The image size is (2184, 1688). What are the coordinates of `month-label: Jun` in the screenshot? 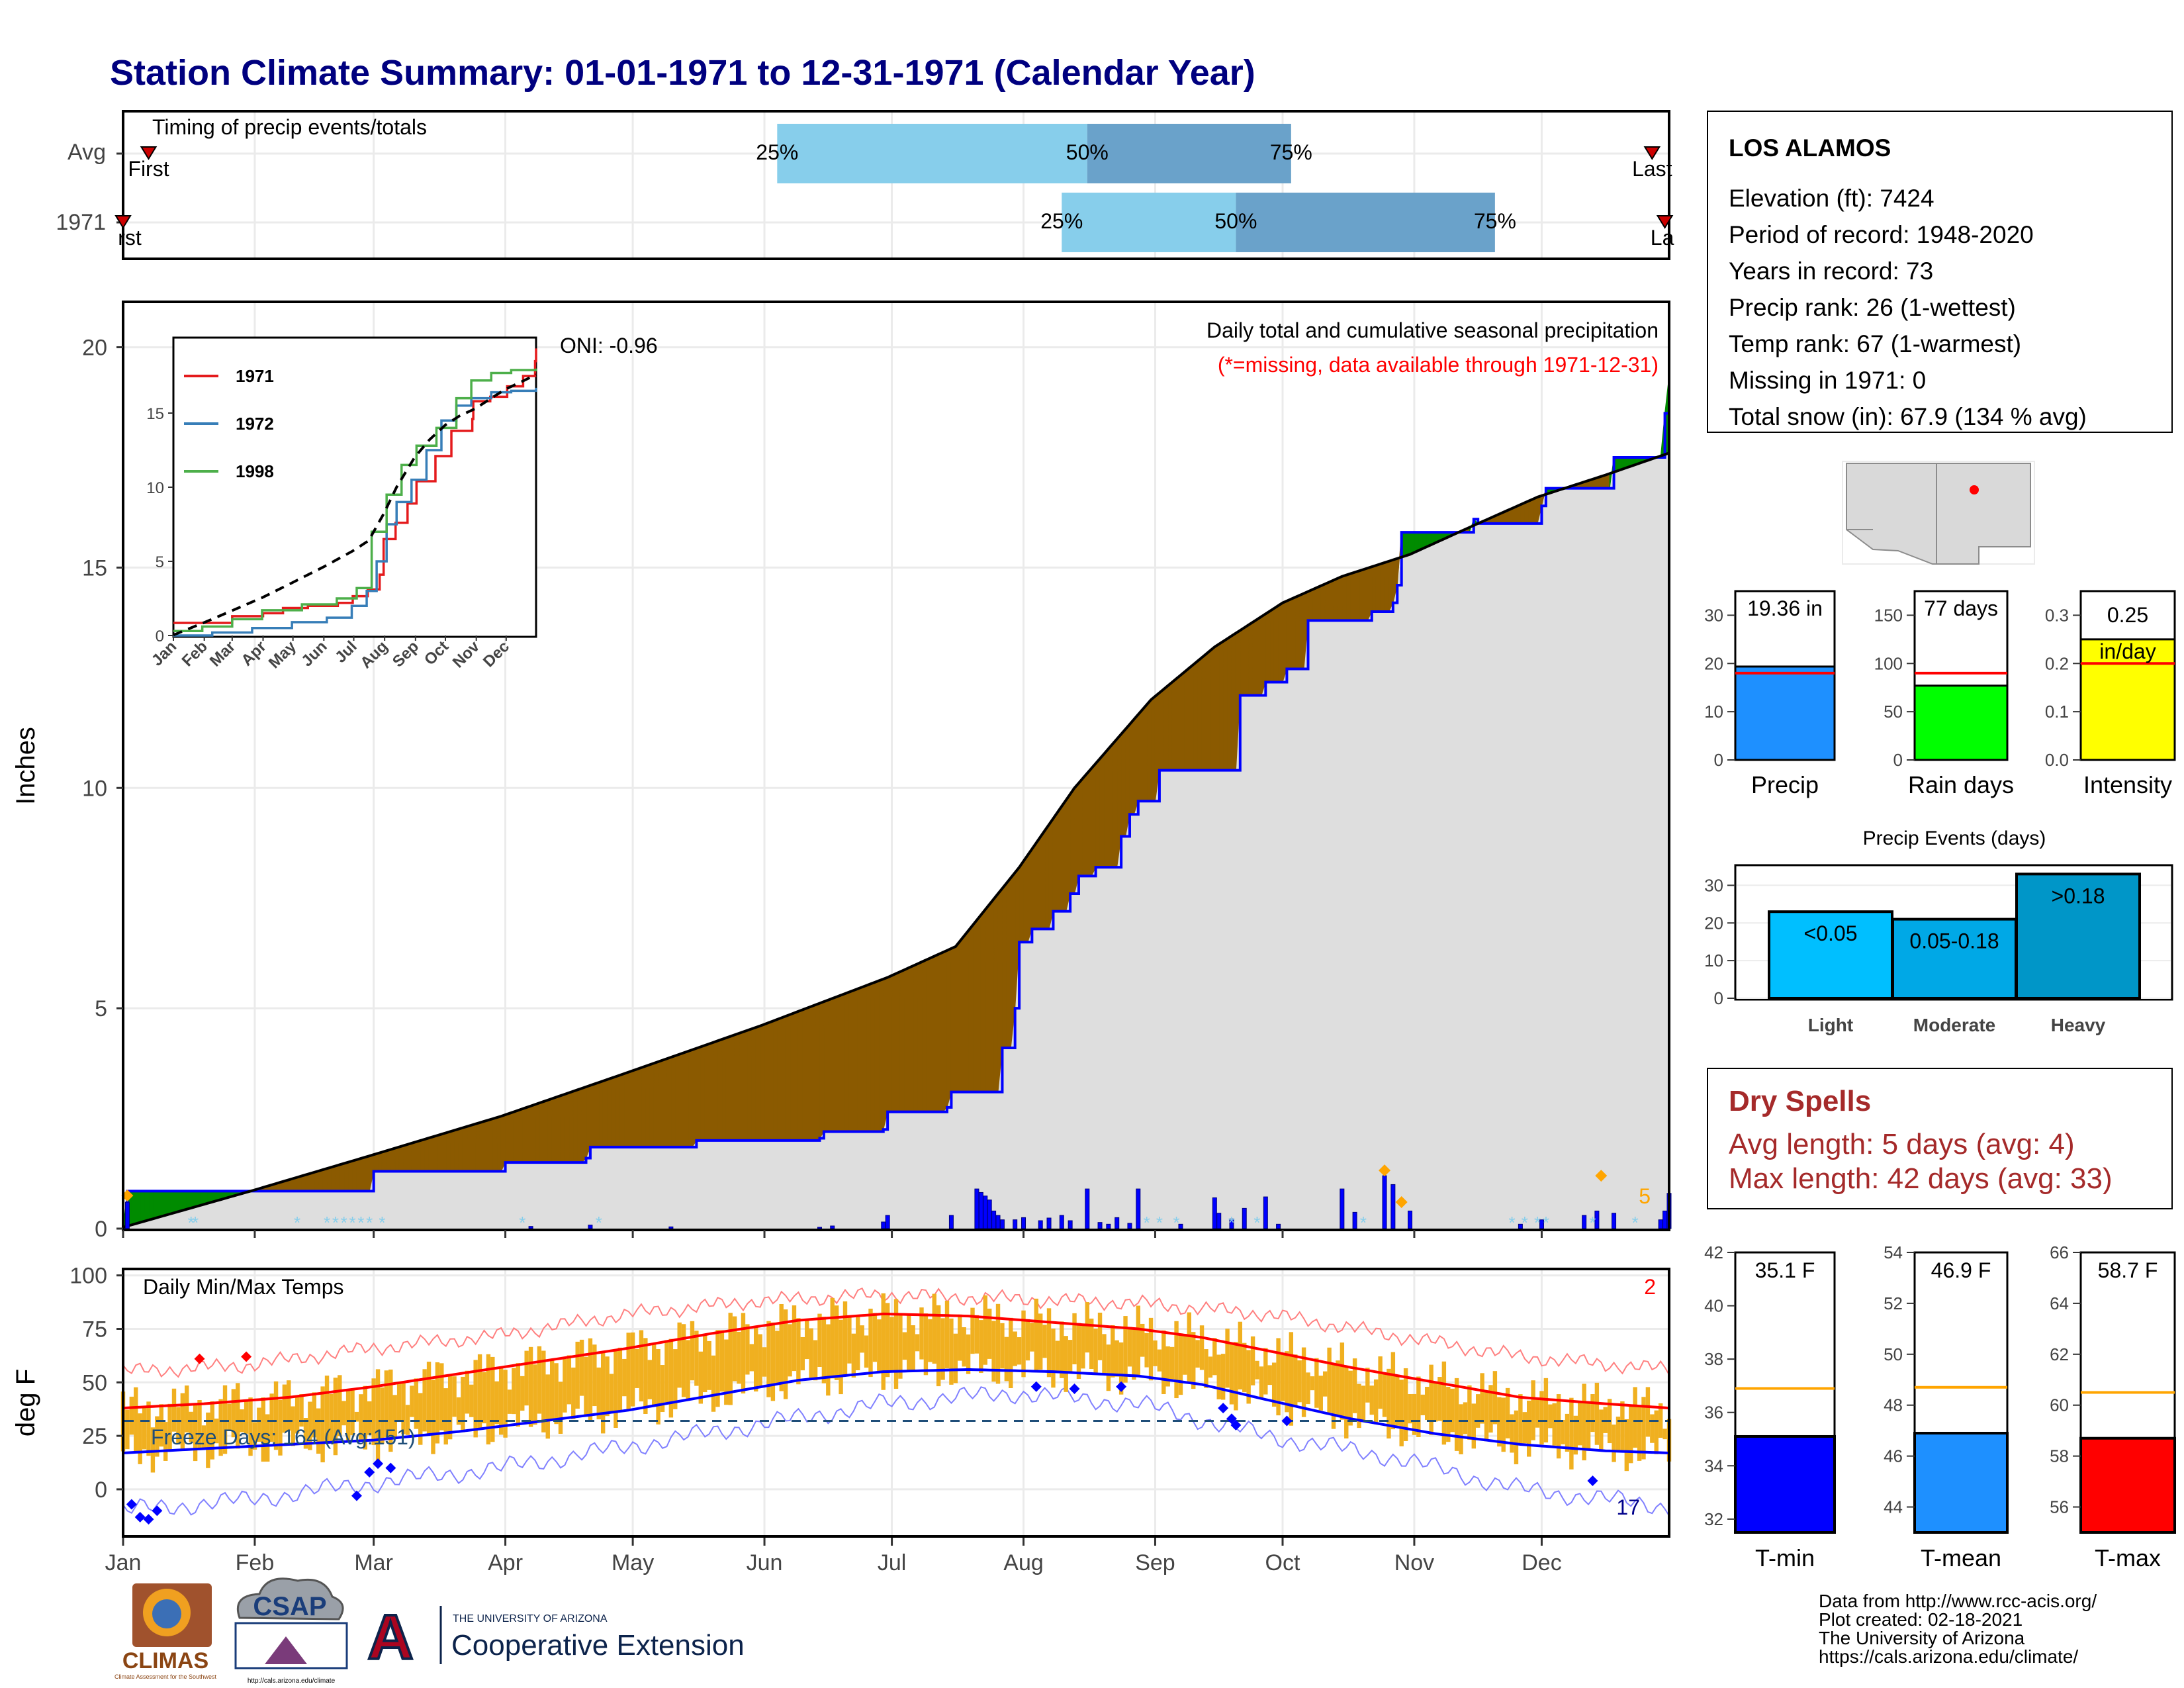 It's located at (765, 1562).